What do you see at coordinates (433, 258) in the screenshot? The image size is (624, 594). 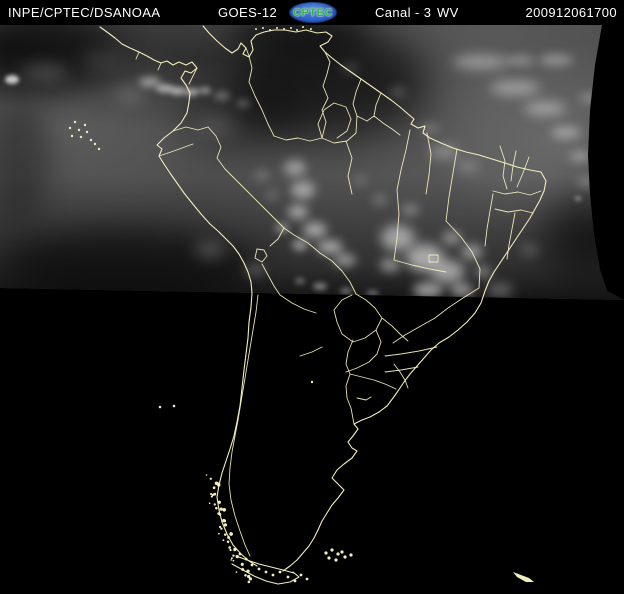 I see `brasilia-district-outline` at bounding box center [433, 258].